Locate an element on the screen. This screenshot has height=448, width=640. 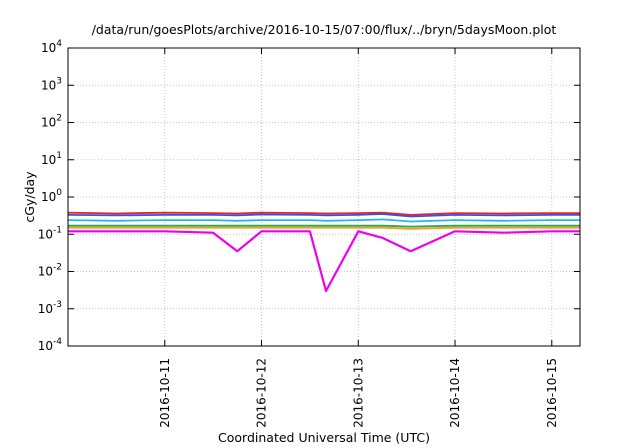
y-tick-label: 10⁰ is located at coordinates (51, 196).